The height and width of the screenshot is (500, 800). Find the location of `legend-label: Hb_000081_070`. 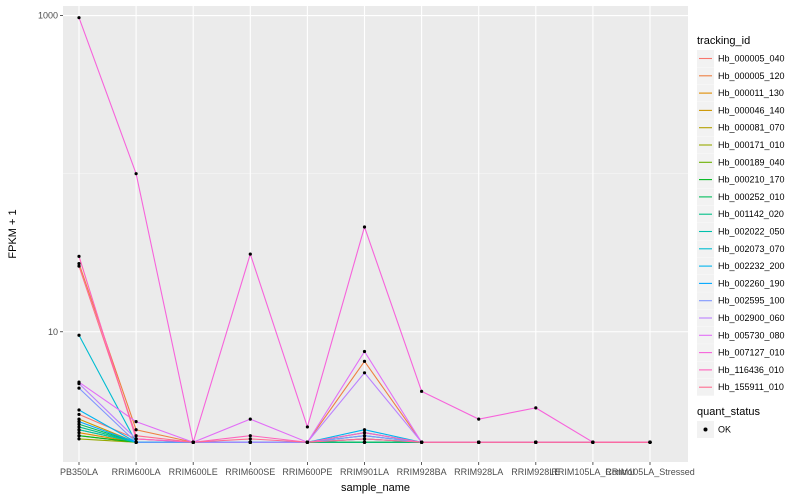

legend-label: Hb_000081_070 is located at coordinates (751, 128).